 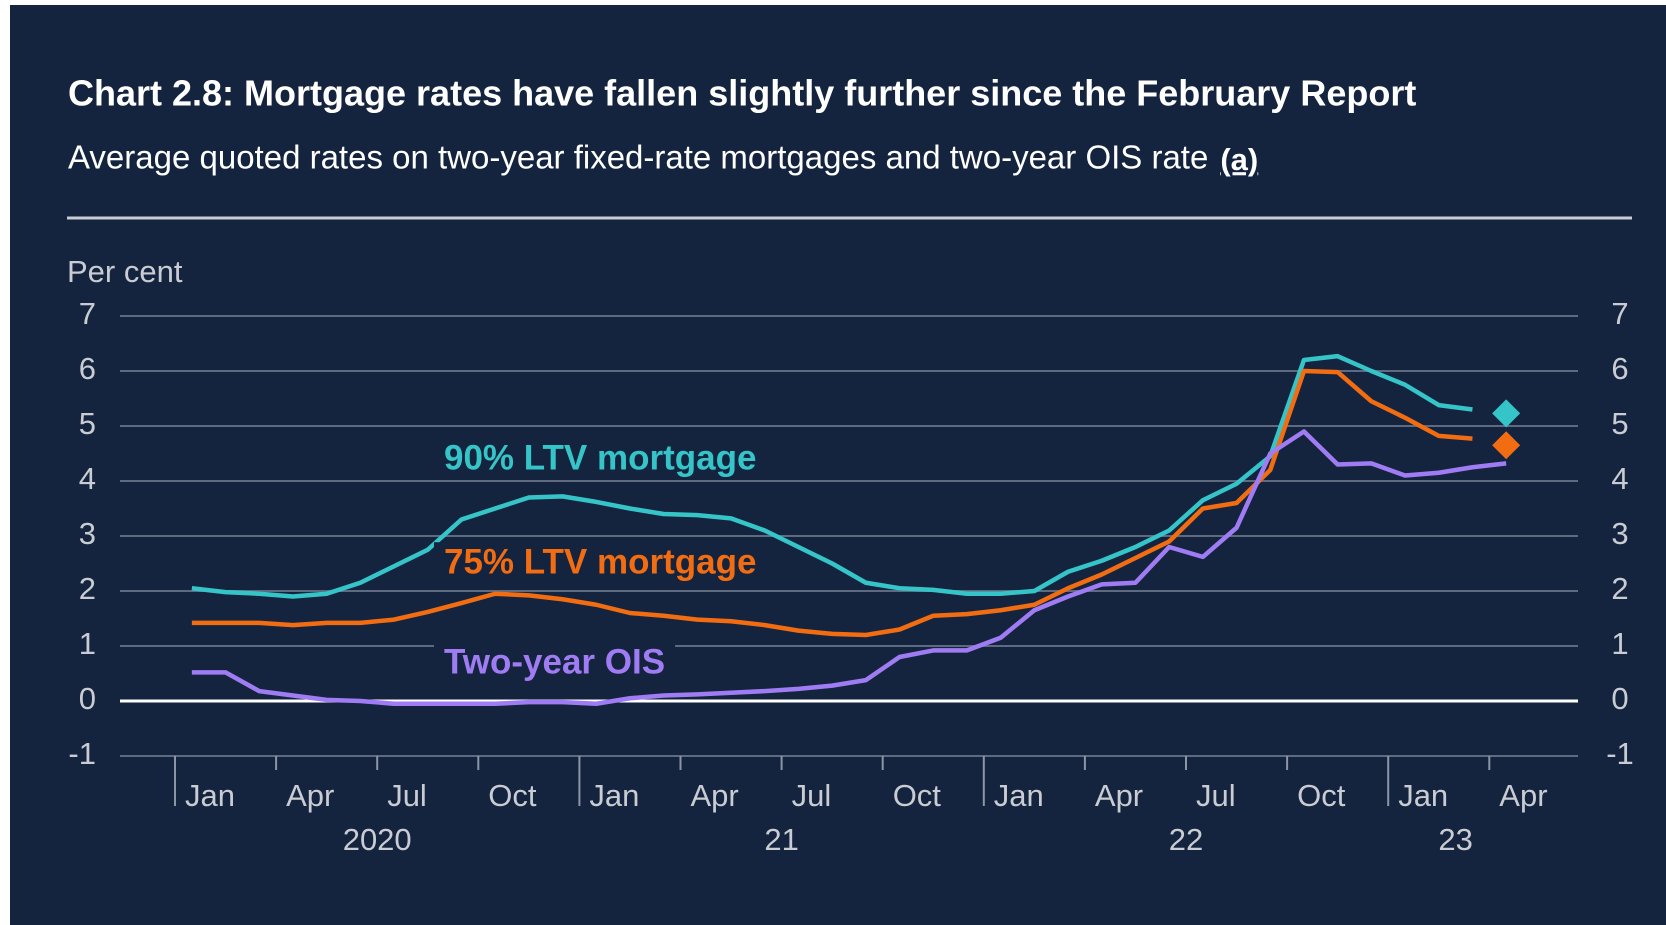 What do you see at coordinates (87, 588) in the screenshot?
I see `y-tick-label: 2` at bounding box center [87, 588].